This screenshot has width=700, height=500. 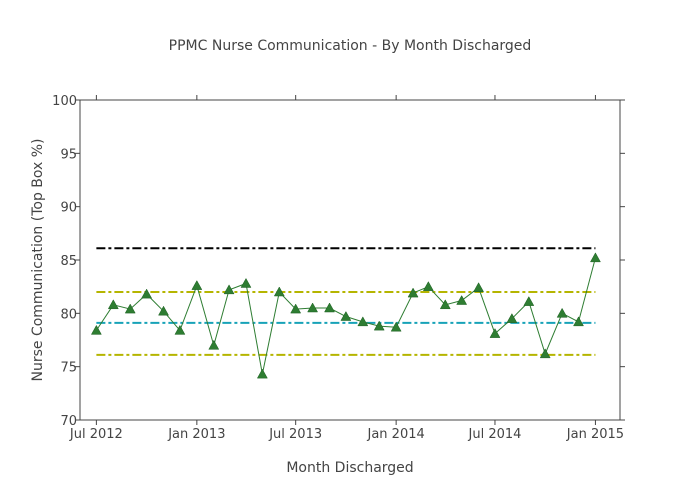 What do you see at coordinates (68, 208) in the screenshot?
I see `y-tick-label: 90` at bounding box center [68, 208].